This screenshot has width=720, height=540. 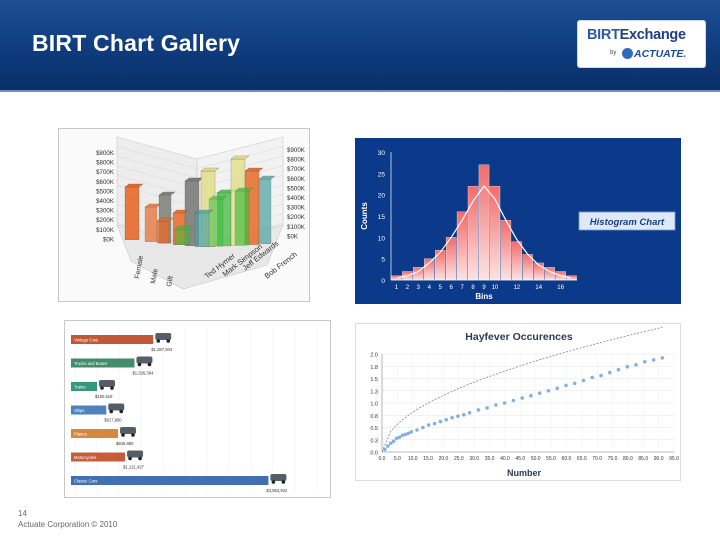 I want to click on y-tick: 1.8, so click(x=374, y=368).